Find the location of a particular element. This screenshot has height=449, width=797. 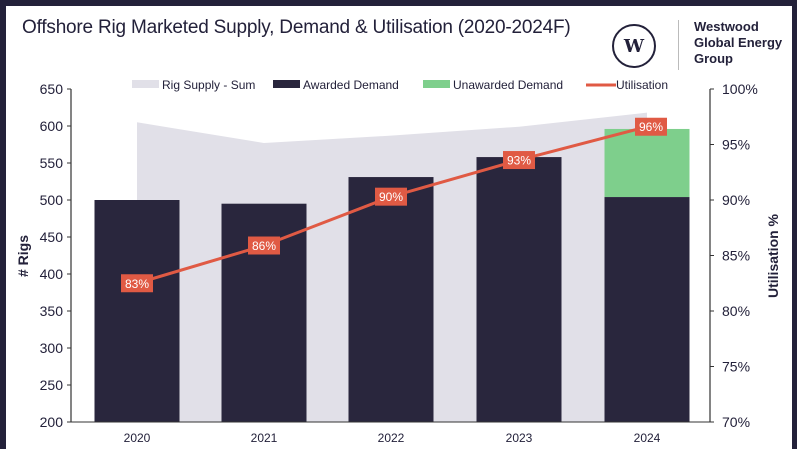

y2-axis-title: Utilisation % is located at coordinates (773, 255).